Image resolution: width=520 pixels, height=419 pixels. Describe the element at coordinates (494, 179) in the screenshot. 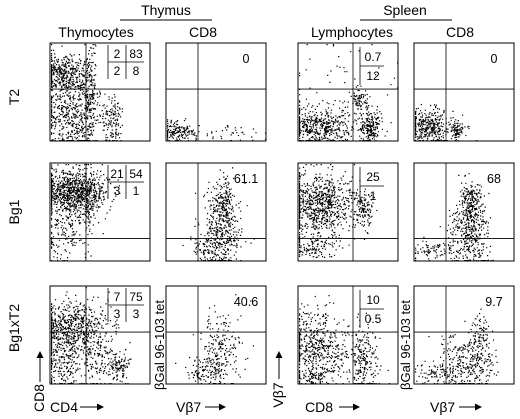

I see `panel-percentage-value: 68` at that location.